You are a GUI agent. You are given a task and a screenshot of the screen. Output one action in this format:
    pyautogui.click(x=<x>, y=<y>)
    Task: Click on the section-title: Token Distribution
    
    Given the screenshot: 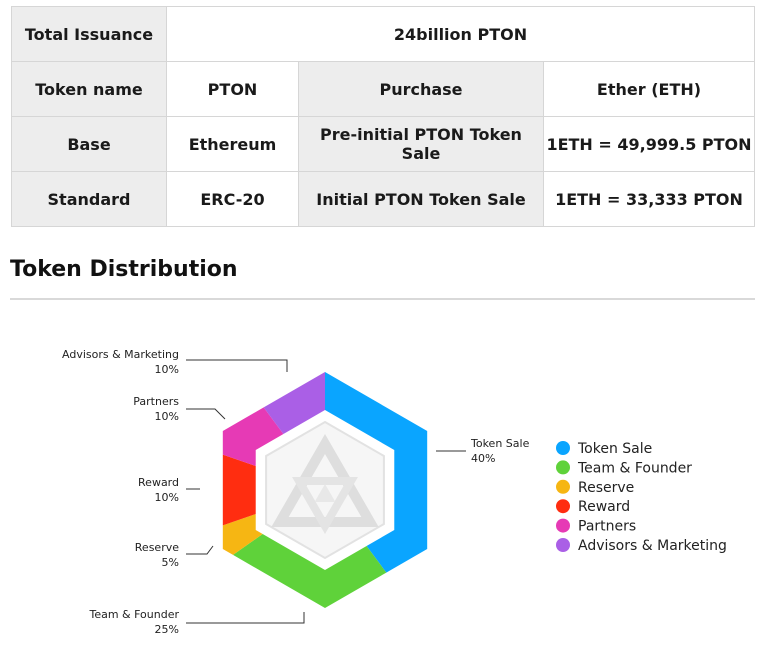 What is the action you would take?
    pyautogui.click(x=124, y=269)
    